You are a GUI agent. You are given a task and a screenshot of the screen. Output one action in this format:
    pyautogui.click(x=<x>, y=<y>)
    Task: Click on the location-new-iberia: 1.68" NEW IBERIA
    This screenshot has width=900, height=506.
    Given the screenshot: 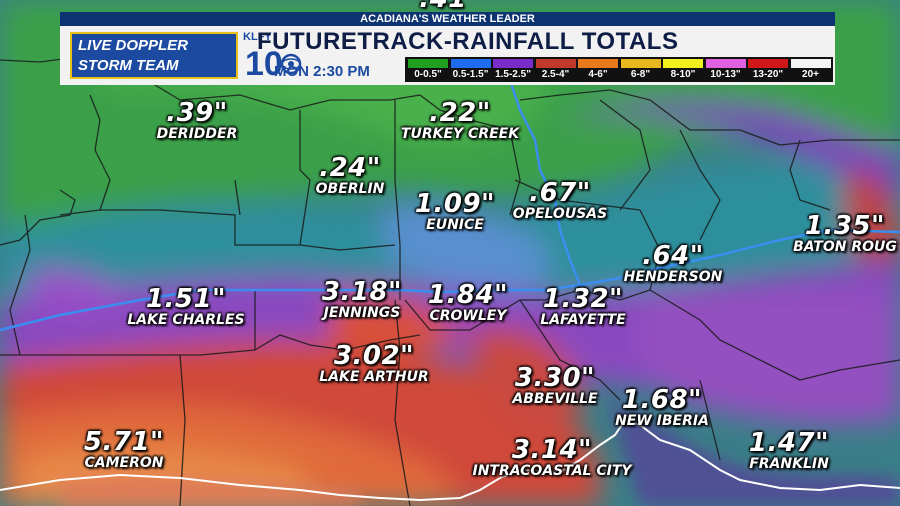 What is the action you would take?
    pyautogui.click(x=662, y=408)
    